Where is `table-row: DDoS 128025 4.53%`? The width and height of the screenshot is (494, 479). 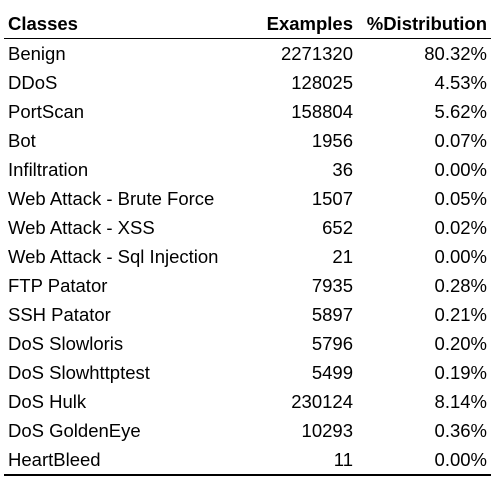 table-row: DDoS 128025 4.53% is located at coordinates (247, 82).